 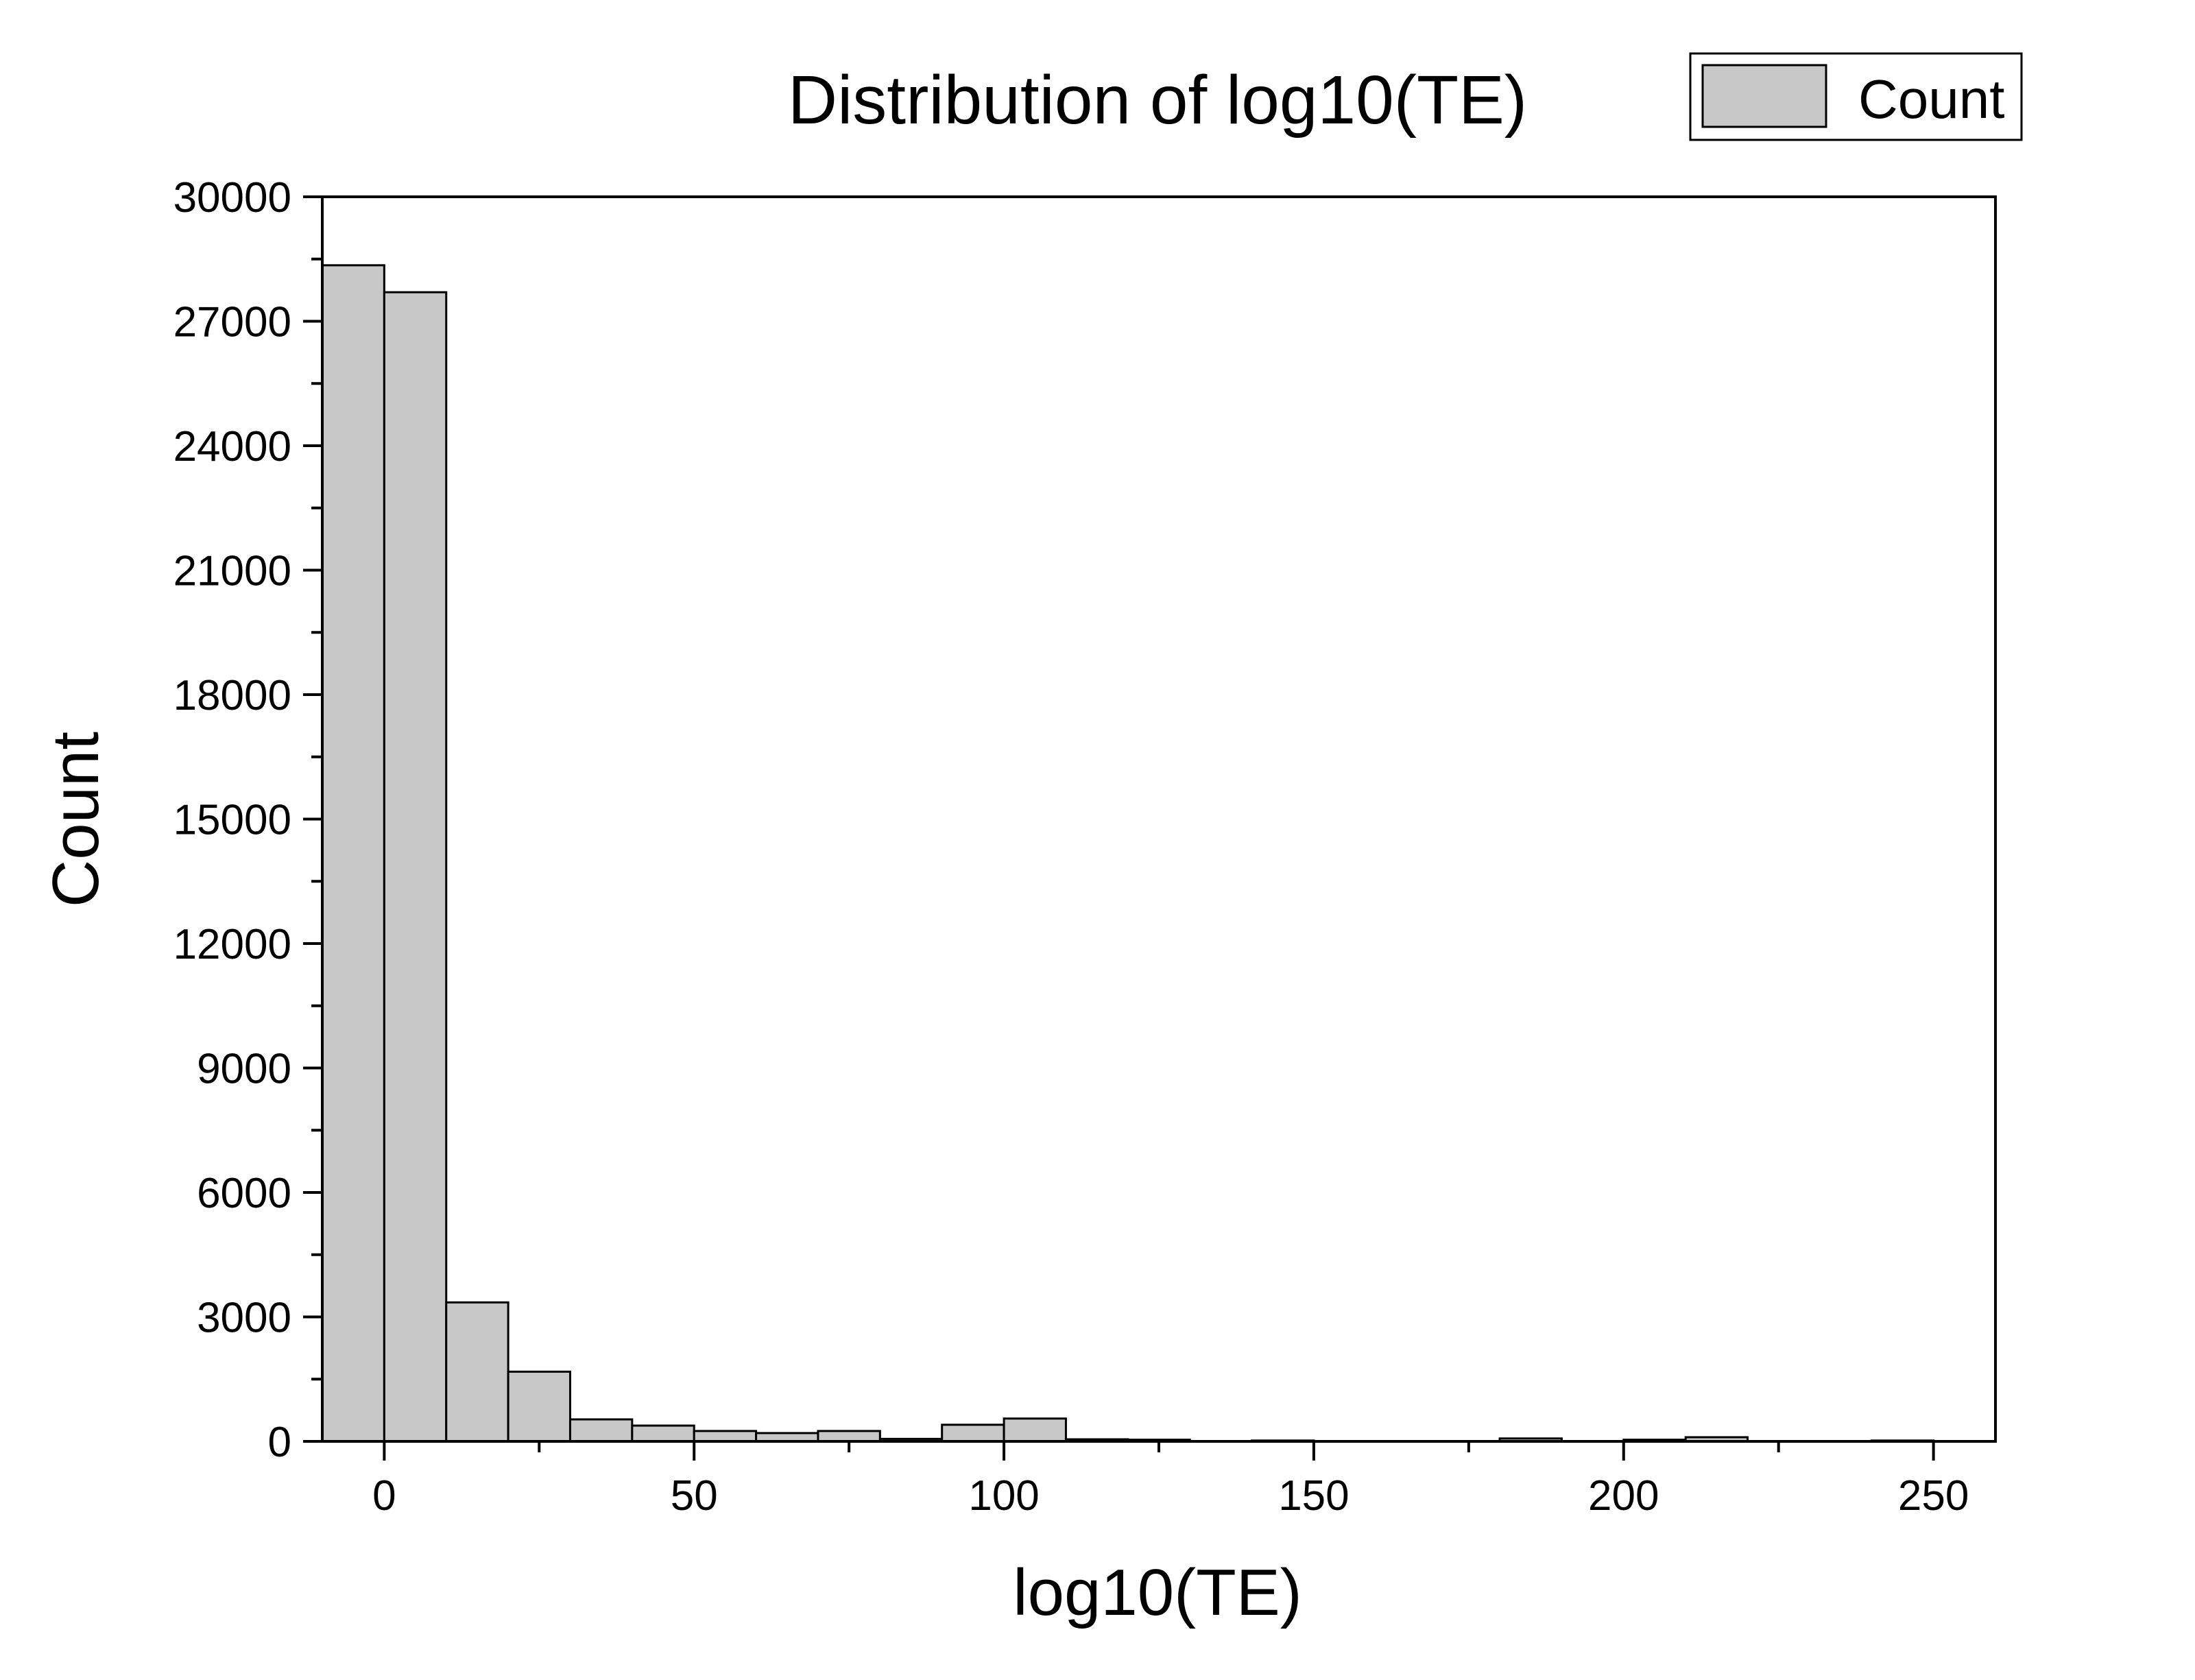 I want to click on y-tick-label: 9000, so click(x=244, y=1069).